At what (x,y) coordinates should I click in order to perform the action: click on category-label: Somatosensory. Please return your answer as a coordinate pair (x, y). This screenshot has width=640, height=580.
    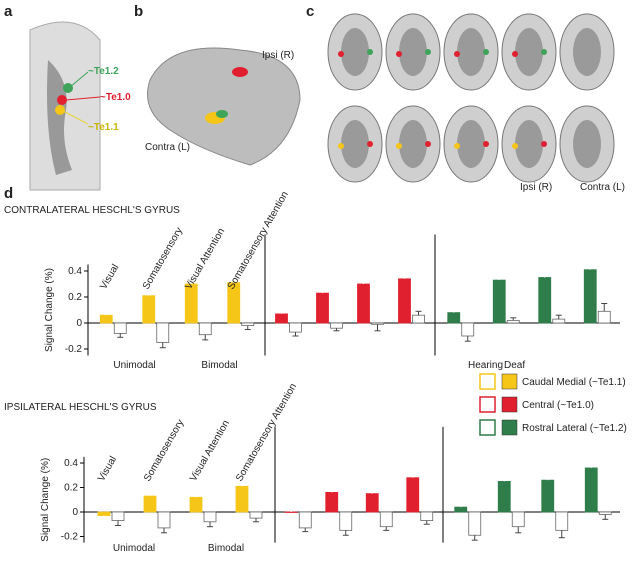
    Looking at the image, I should click on (164, 451).